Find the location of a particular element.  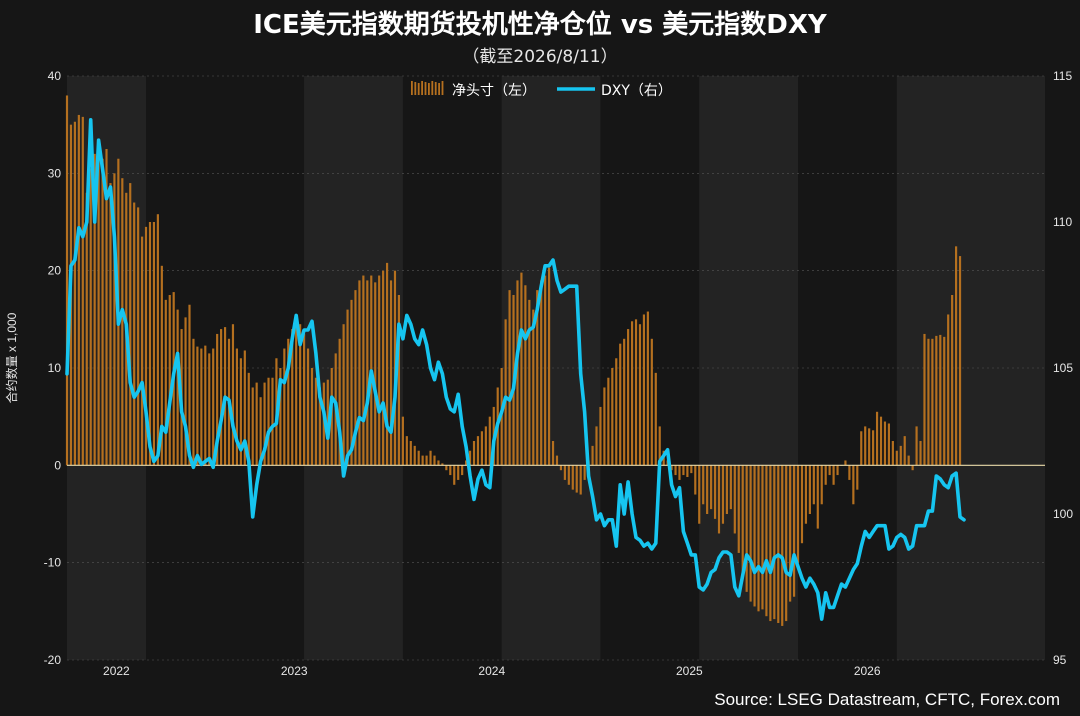

right-tick-label: 110 is located at coordinates (1062, 222).